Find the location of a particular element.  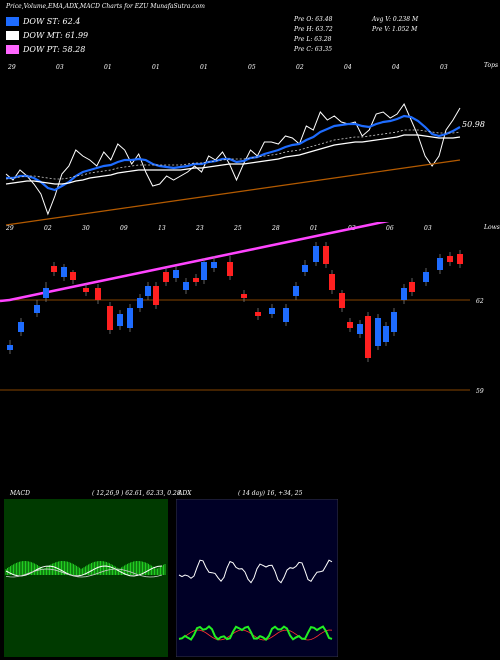

legend-swatch-st is located at coordinates (12, 21).